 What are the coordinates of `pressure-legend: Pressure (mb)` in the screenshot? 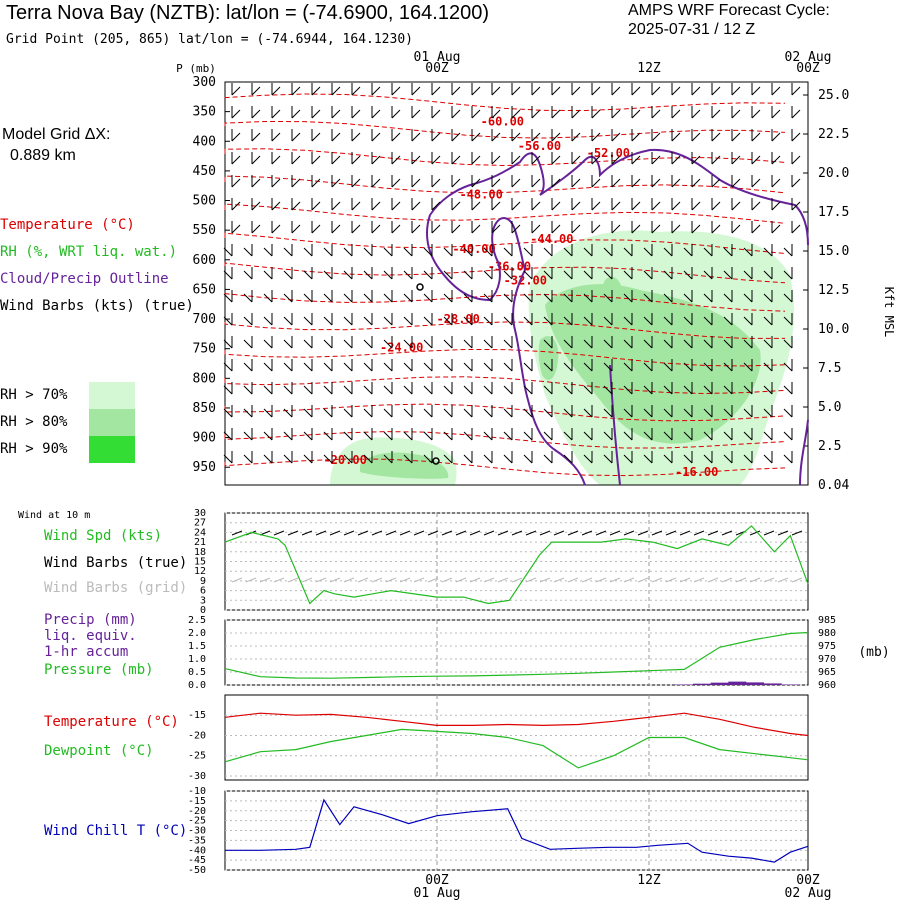 It's located at (99, 670).